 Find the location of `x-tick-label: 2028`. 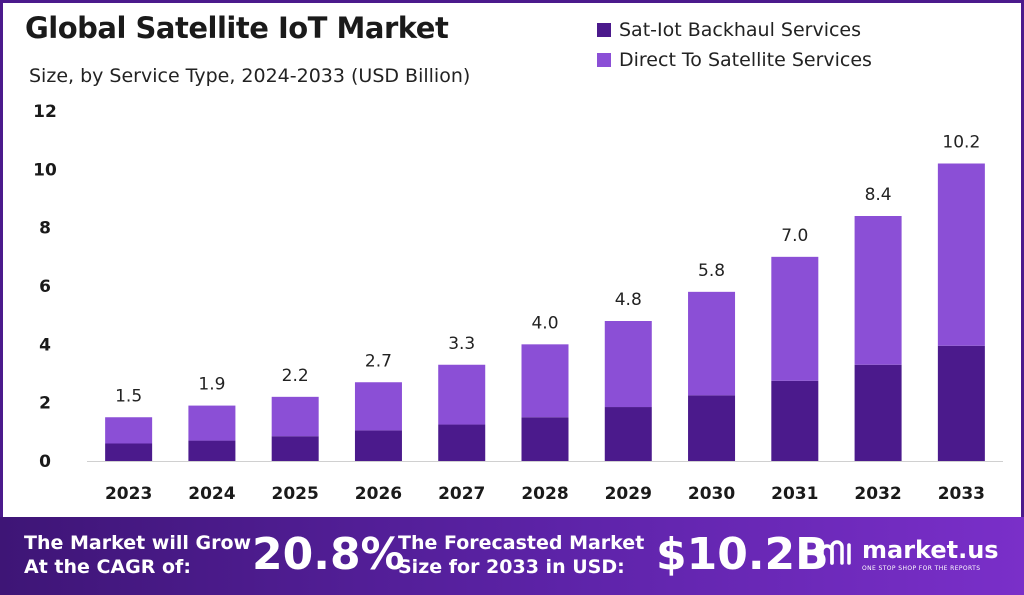

x-tick-label: 2028 is located at coordinates (544, 494).